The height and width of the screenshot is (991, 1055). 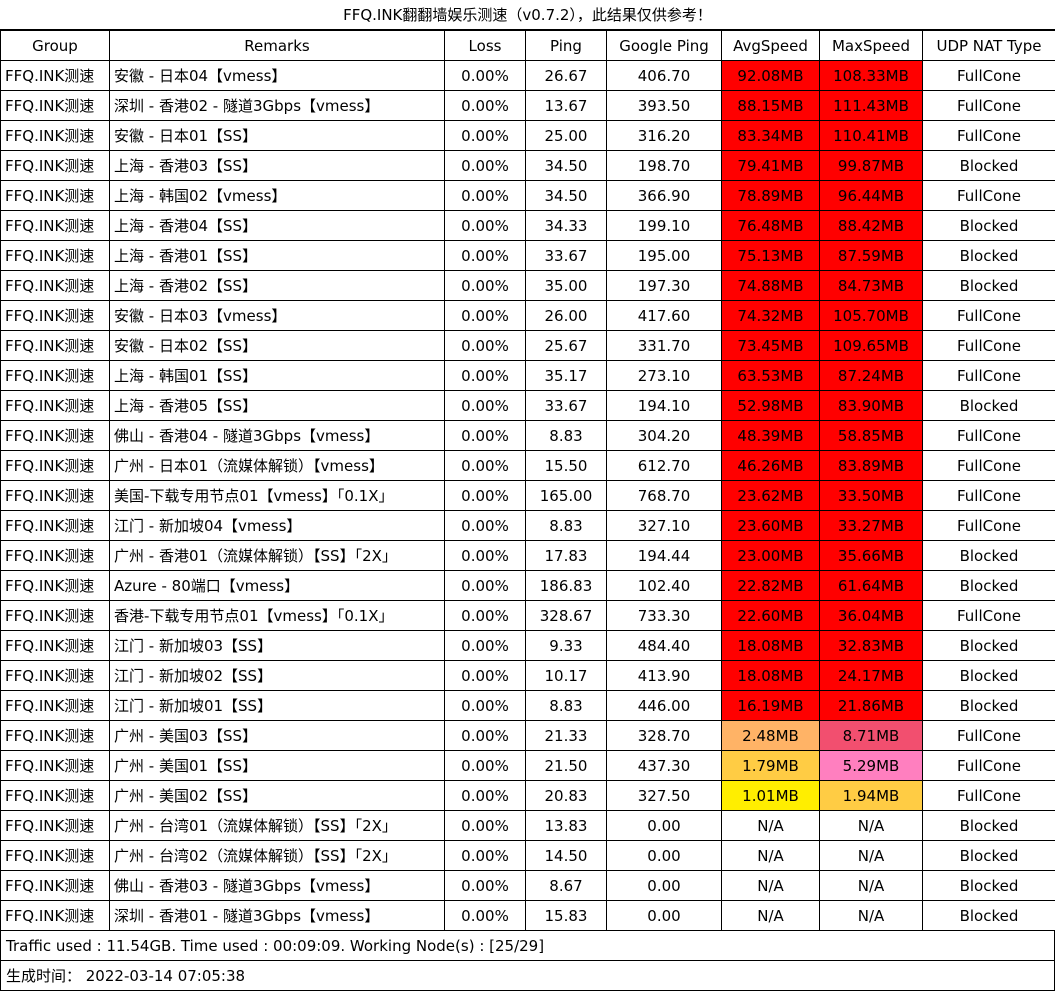 What do you see at coordinates (566, 526) in the screenshot?
I see `cell-ping: 8.83` at bounding box center [566, 526].